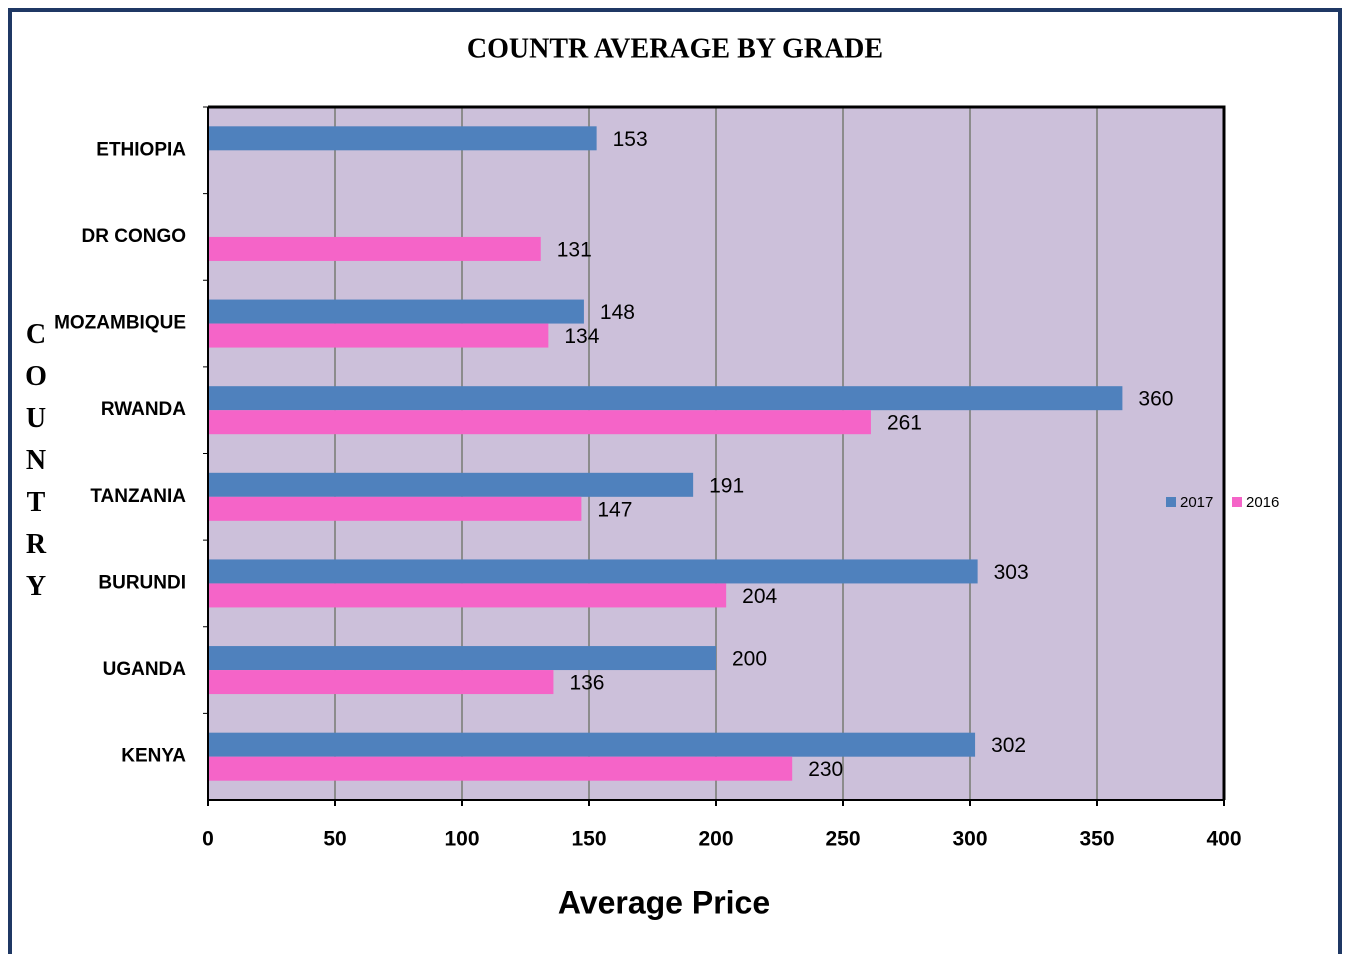  What do you see at coordinates (1223, 839) in the screenshot?
I see `x-tick-label: 400` at bounding box center [1223, 839].